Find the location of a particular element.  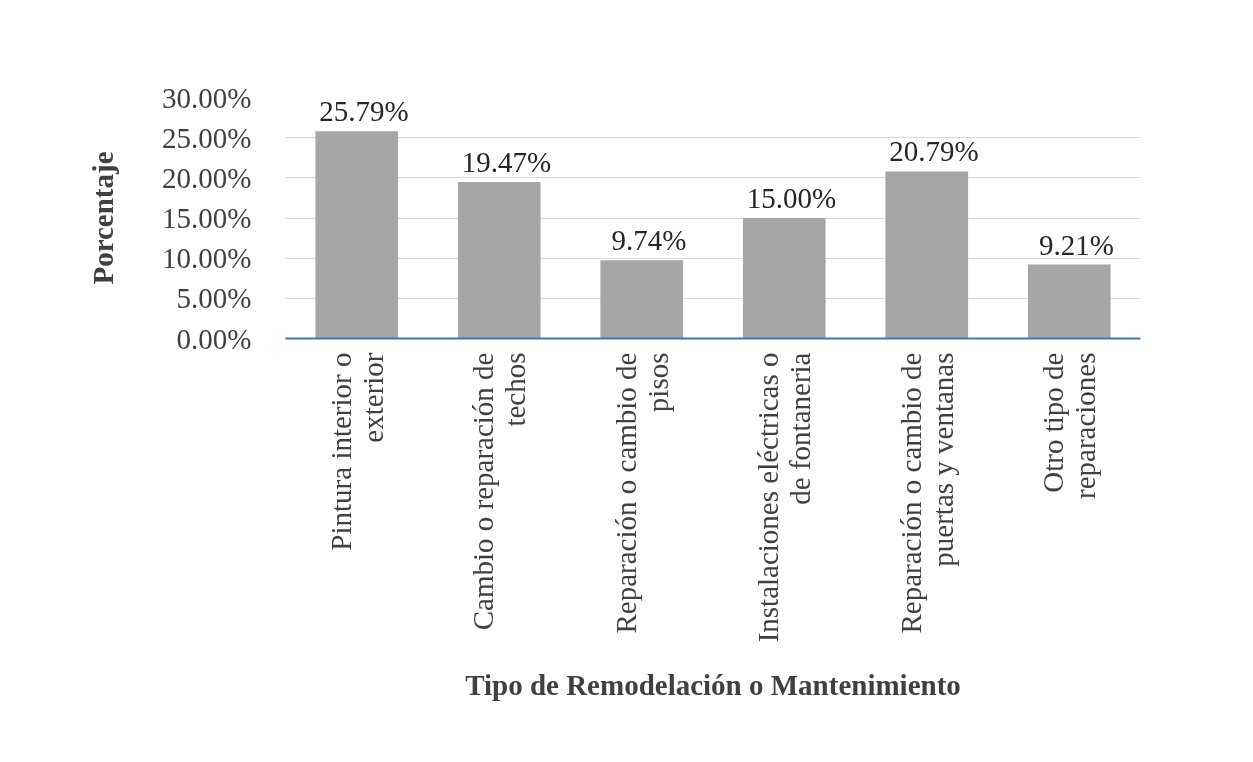

data-label: 9.74% is located at coordinates (649, 240).